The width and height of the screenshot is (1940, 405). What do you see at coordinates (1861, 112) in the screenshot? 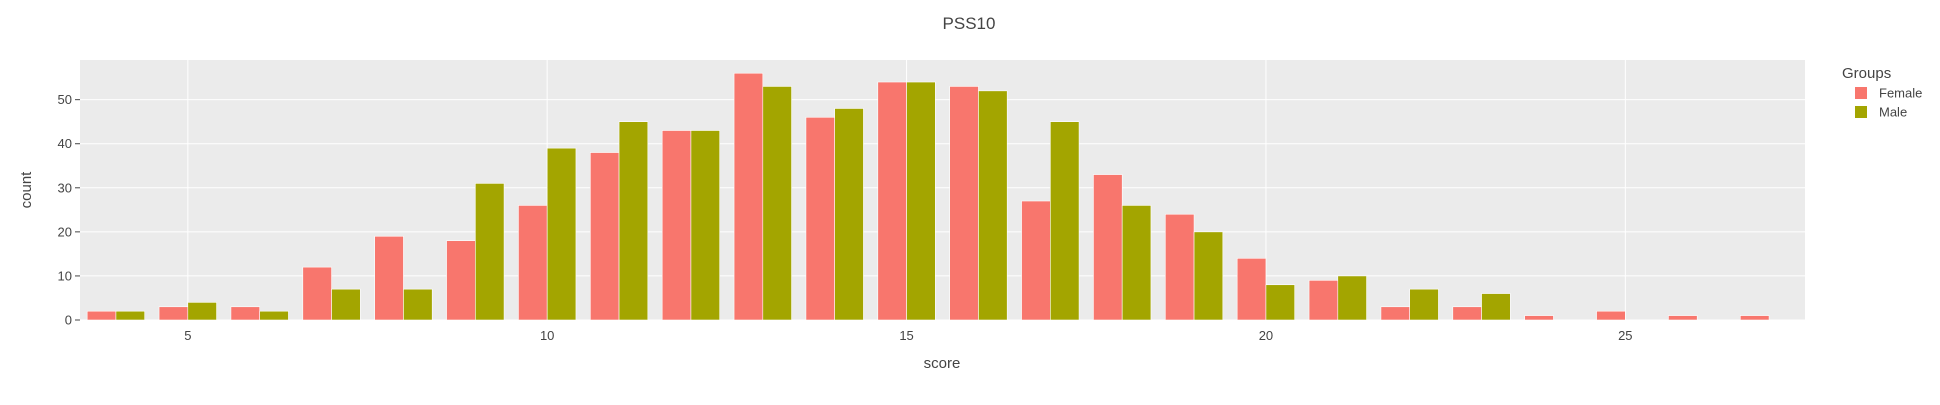
I see `legend-swatch-male` at bounding box center [1861, 112].